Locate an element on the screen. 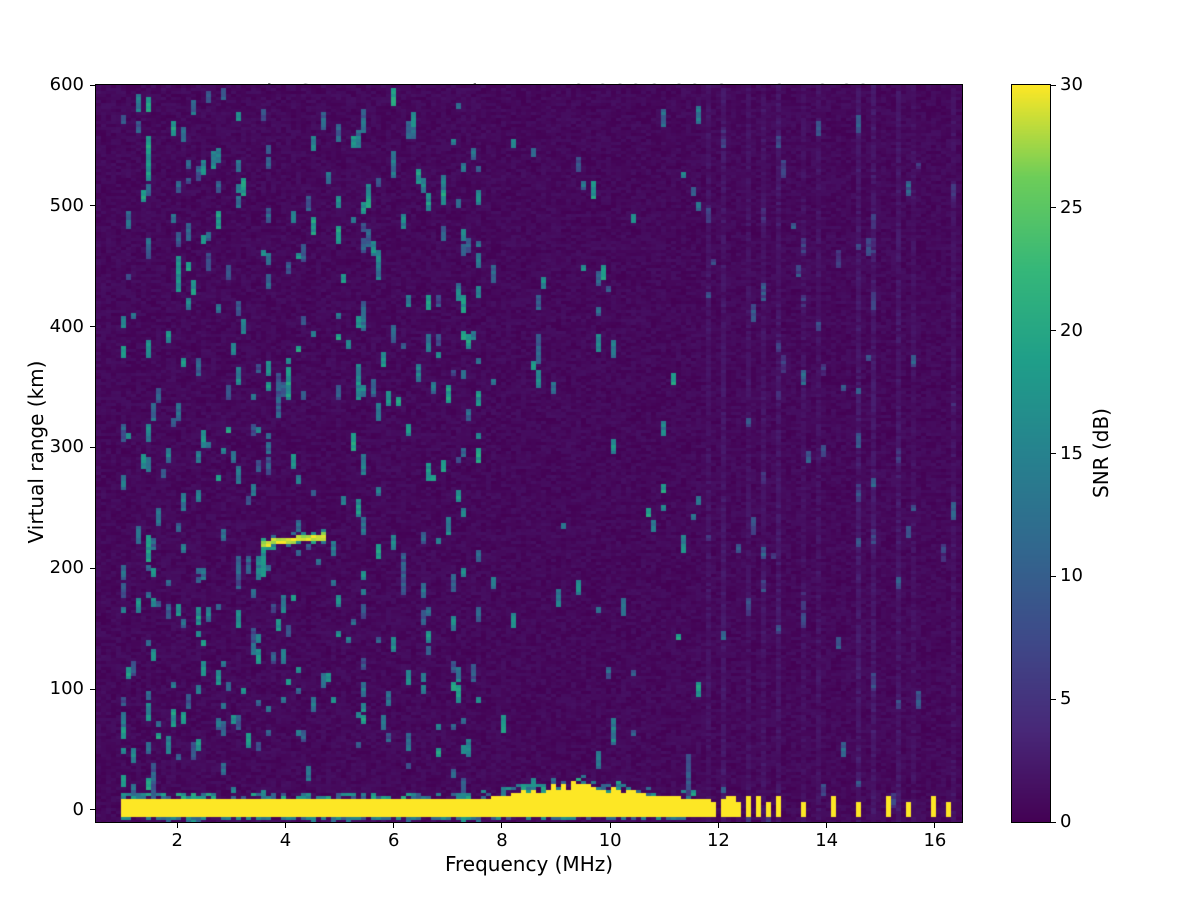 This screenshot has height=900, width=1200. y-tick-label: 600 is located at coordinates (66, 84).